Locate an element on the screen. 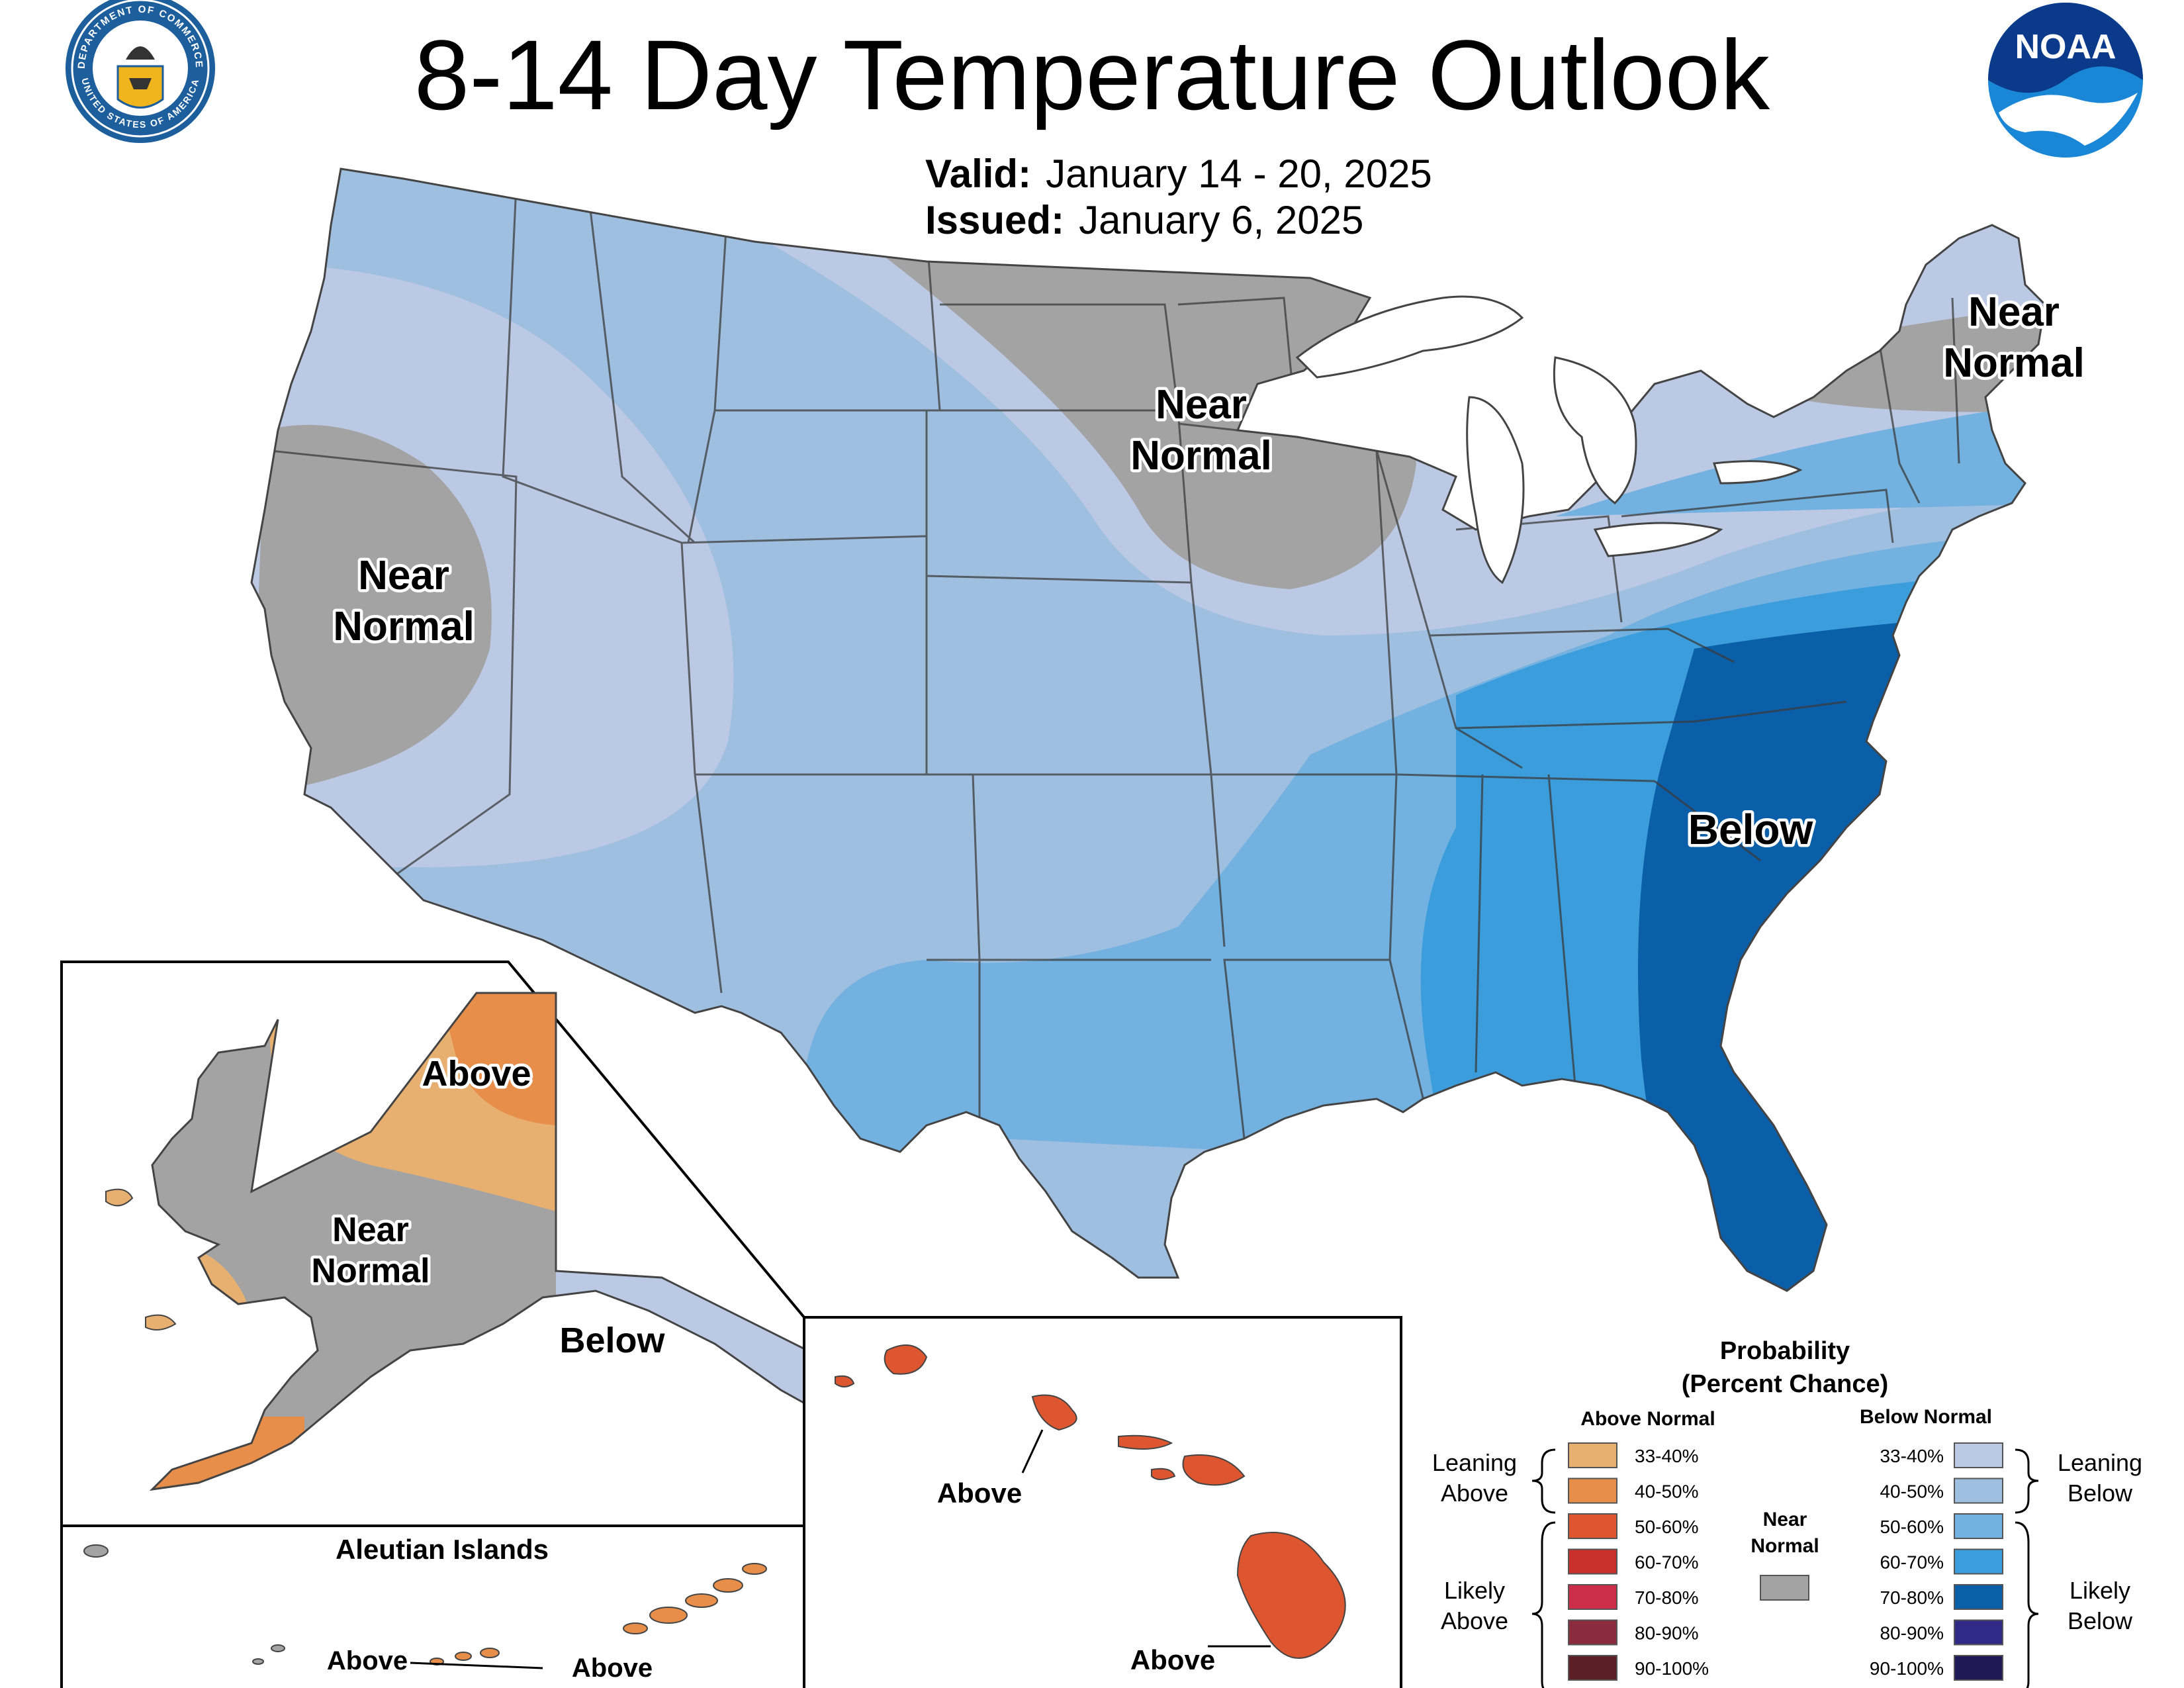 The width and height of the screenshot is (2184, 1688). aleutian-inset is located at coordinates (432, 1606).